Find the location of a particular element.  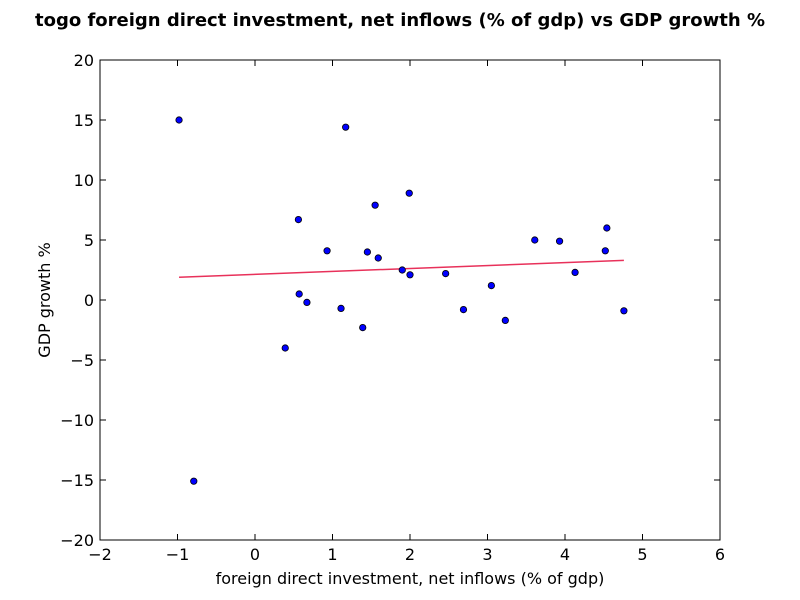

y-axis-label: GDP growth % is located at coordinates (44, 299).